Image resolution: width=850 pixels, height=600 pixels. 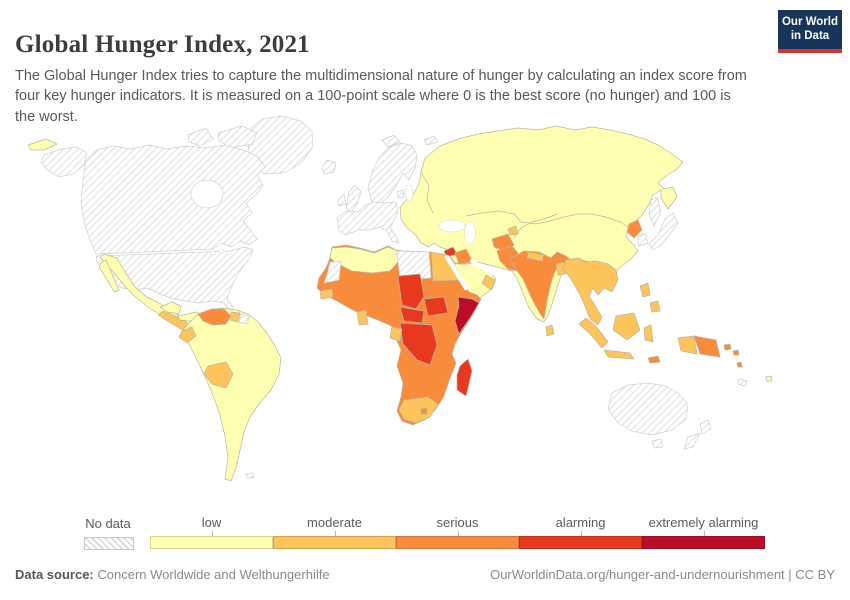 I want to click on legend-label-extremely_alarming: extremely alarming, so click(x=703, y=522).